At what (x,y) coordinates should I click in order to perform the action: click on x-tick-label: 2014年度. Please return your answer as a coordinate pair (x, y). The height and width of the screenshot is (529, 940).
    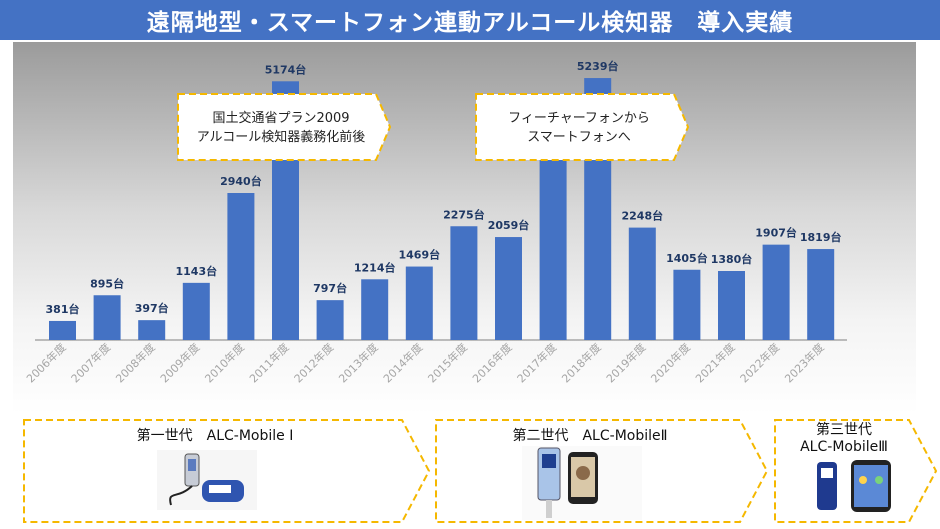
    Looking at the image, I should click on (402, 362).